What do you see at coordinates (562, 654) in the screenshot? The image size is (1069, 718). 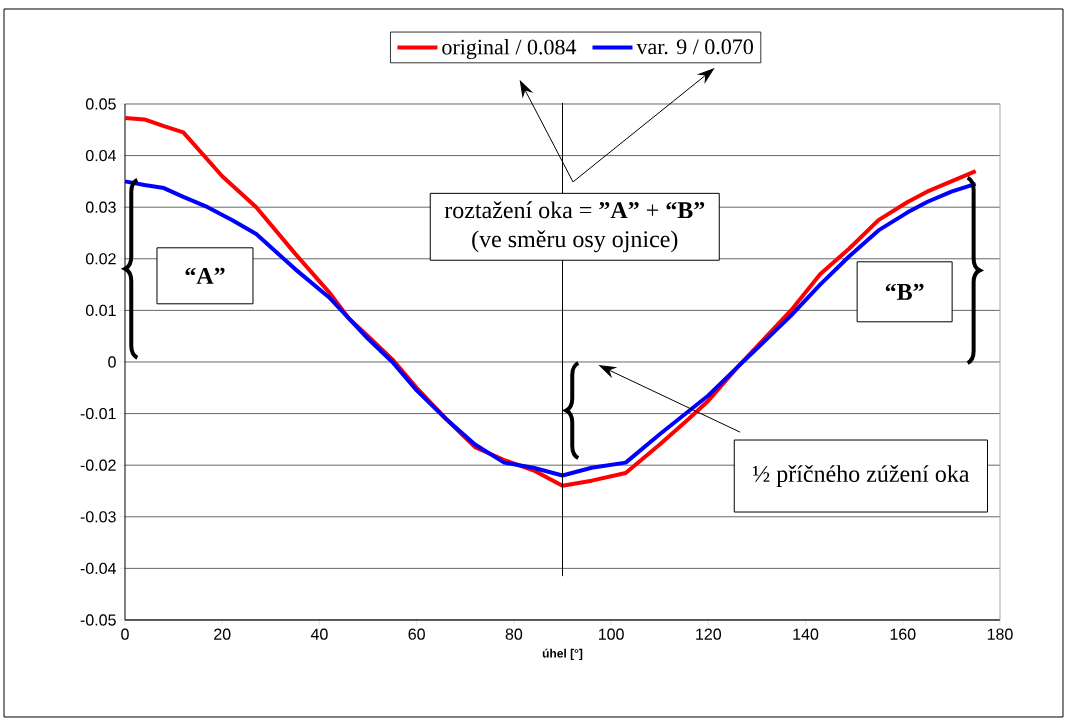 I see `x-axis-title: úhel [°]` at bounding box center [562, 654].